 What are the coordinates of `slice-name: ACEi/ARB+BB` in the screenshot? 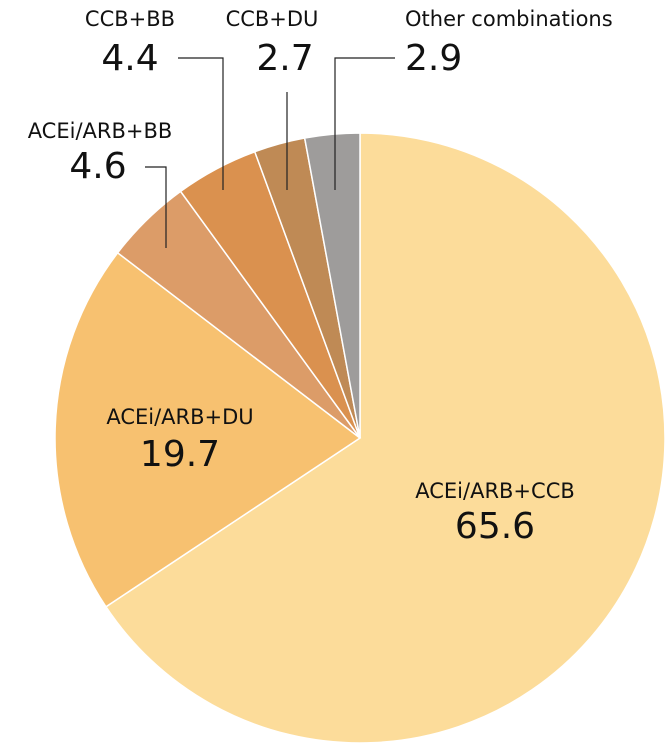 It's located at (100, 131).